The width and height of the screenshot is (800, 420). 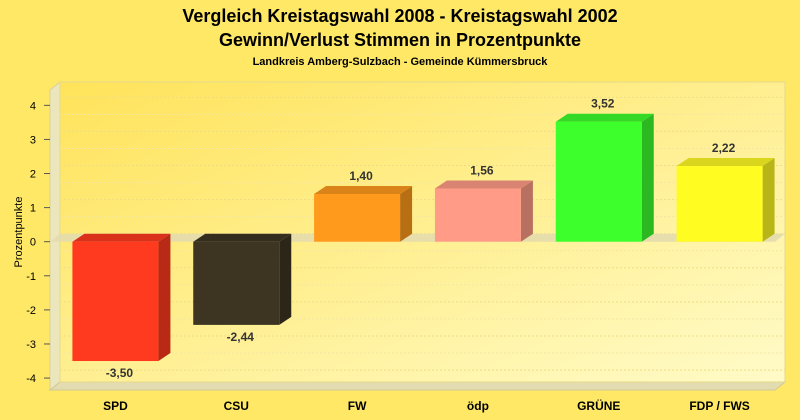 I want to click on data-label: 1,40, so click(x=361, y=176).